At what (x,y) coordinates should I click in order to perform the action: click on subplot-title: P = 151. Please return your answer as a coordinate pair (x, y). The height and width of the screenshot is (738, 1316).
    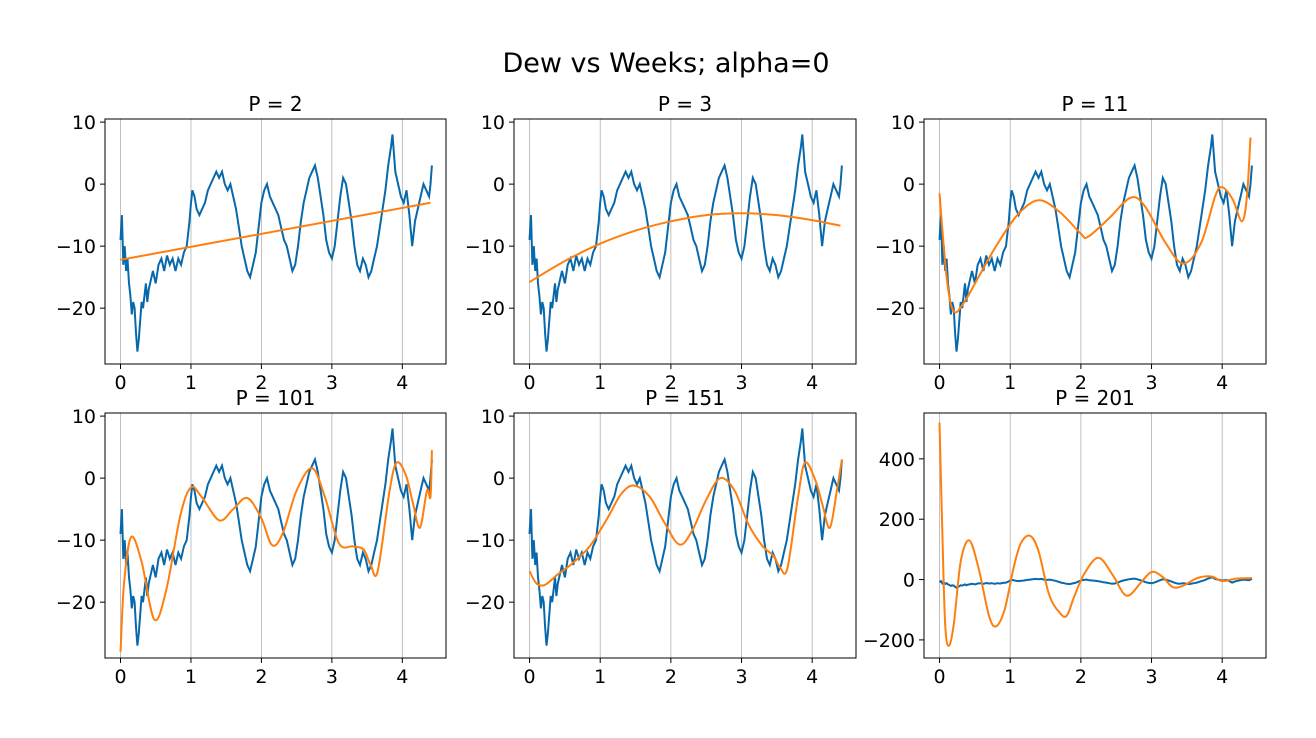
    Looking at the image, I should click on (685, 398).